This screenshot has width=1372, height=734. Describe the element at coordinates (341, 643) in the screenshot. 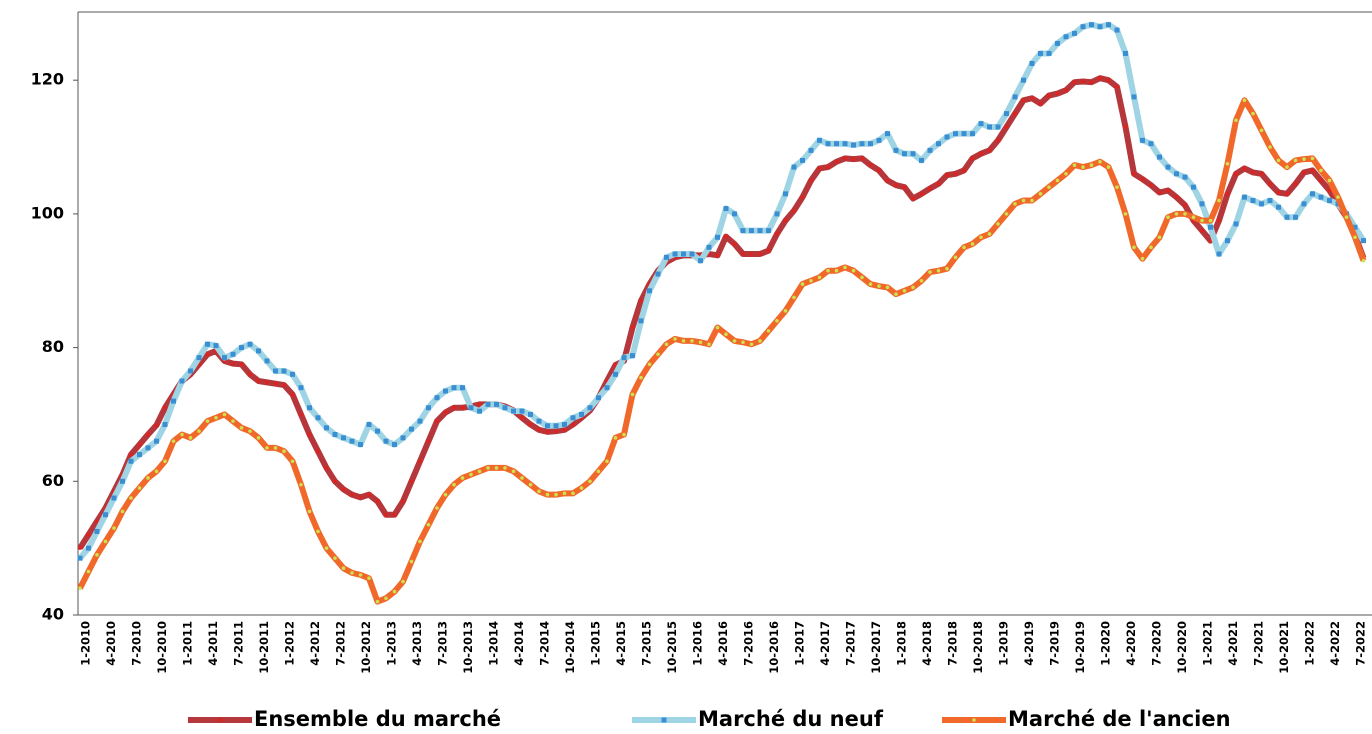

I see `x-tick-label: 7-2012` at that location.